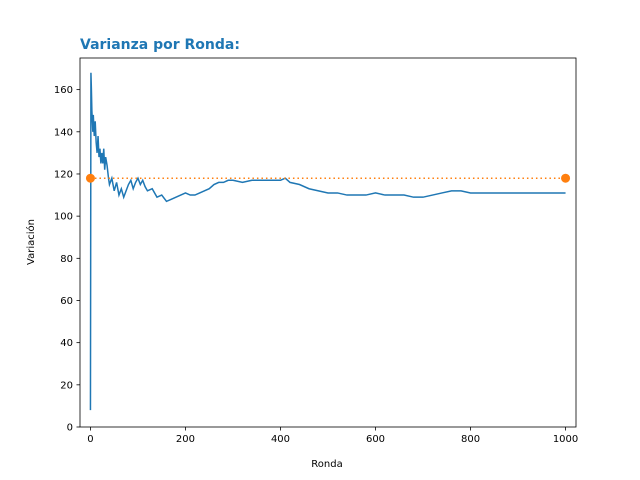 The image size is (640, 480). What do you see at coordinates (66, 385) in the screenshot?
I see `y-tick-label: 20` at bounding box center [66, 385].